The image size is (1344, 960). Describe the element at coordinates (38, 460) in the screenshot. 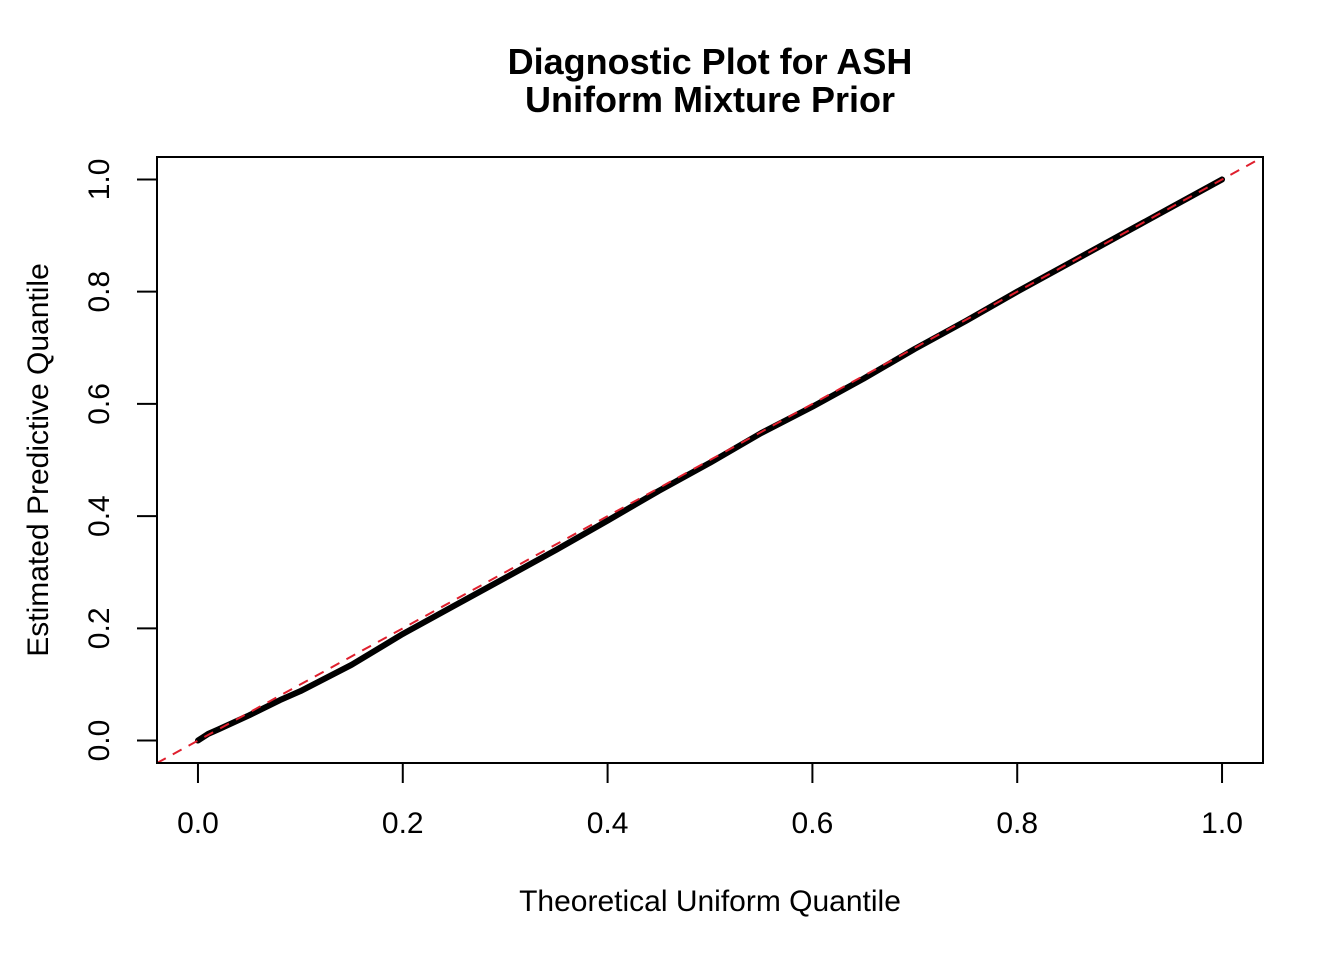

I see `y-axis-label: Estimated Predictive Quantile` at that location.